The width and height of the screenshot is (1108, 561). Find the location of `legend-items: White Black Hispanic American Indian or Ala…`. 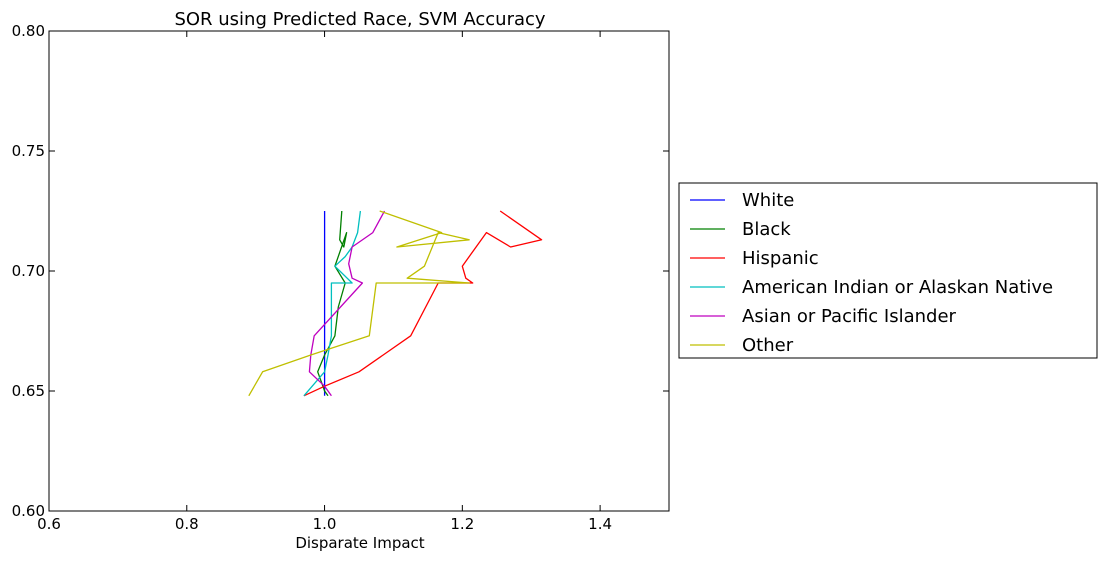

legend-items: White Black Hispanic American Indian or Ala… is located at coordinates (871, 273).